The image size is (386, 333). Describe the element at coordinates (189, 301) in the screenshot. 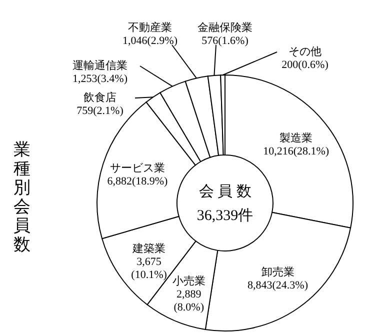

I see `data-label: 2,889(8.0%)` at that location.